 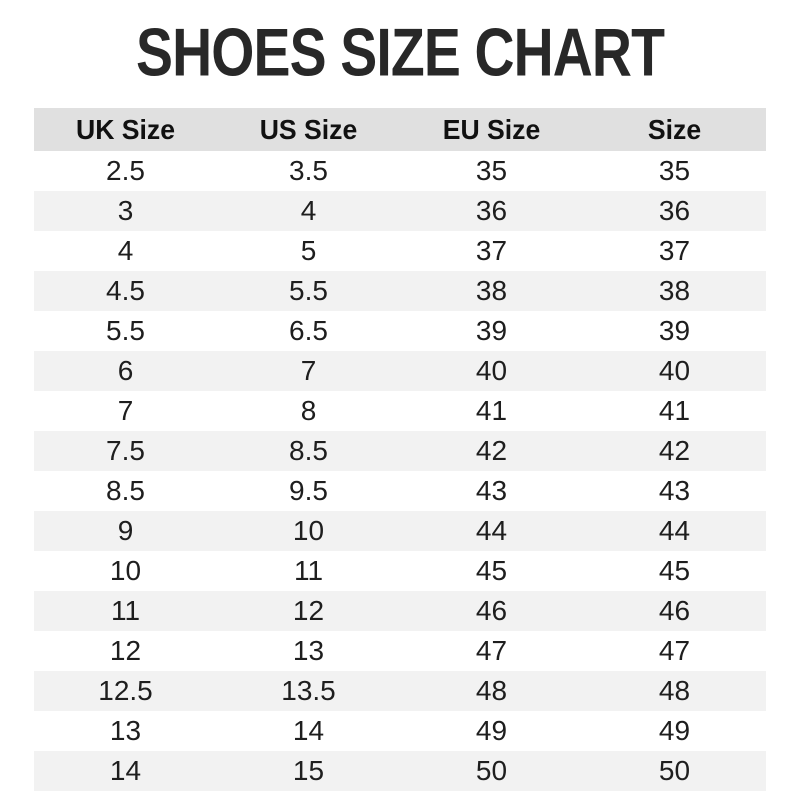 I want to click on table-cell: 12.5, so click(x=125, y=690).